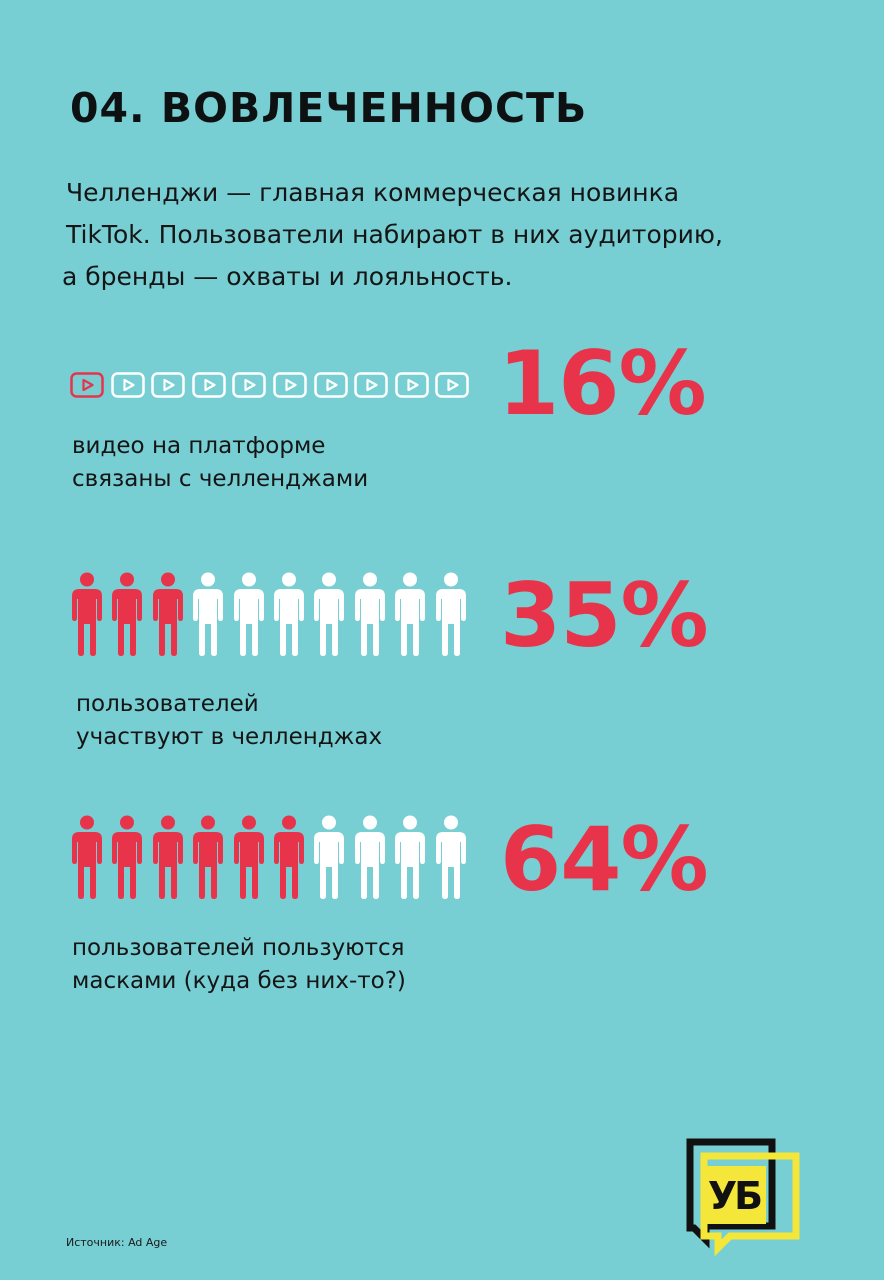 The image size is (884, 1280). What do you see at coordinates (117, 1242) in the screenshot?
I see `source-note: Источник: Ad Age` at bounding box center [117, 1242].